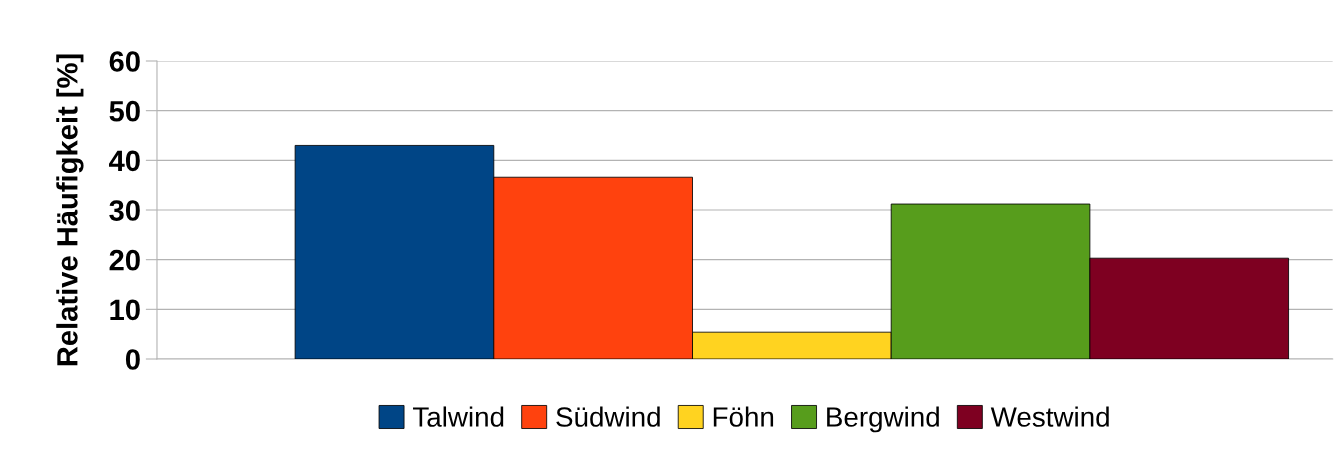 This screenshot has height=469, width=1336. Describe the element at coordinates (124, 61) in the screenshot. I see `y-tick-label: 60` at that location.